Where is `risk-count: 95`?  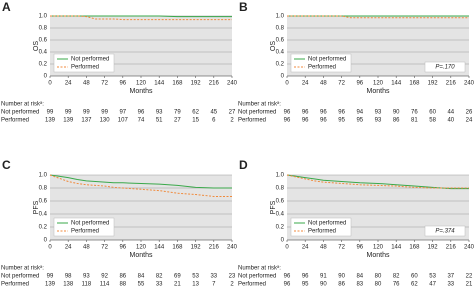 risk-count: 95 is located at coordinates (341, 121).